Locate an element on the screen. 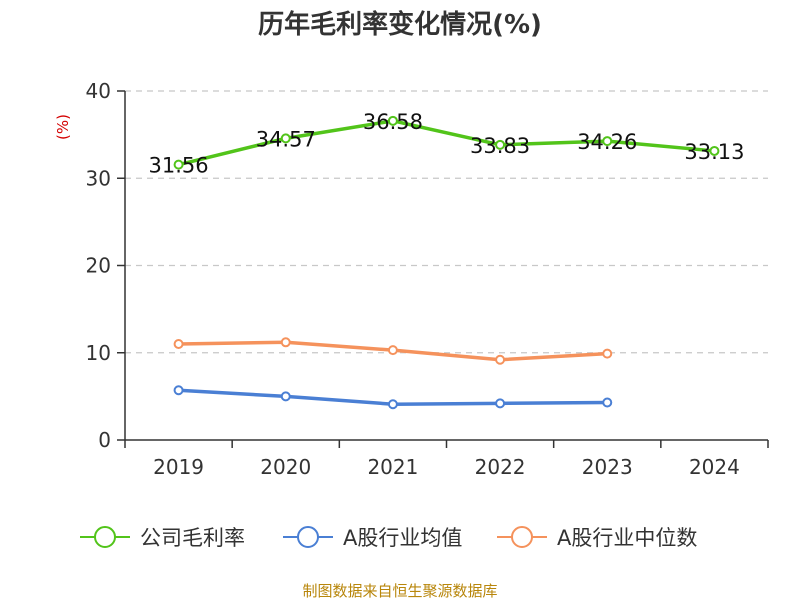 The width and height of the screenshot is (800, 600). data-label: 31.56 is located at coordinates (179, 166).